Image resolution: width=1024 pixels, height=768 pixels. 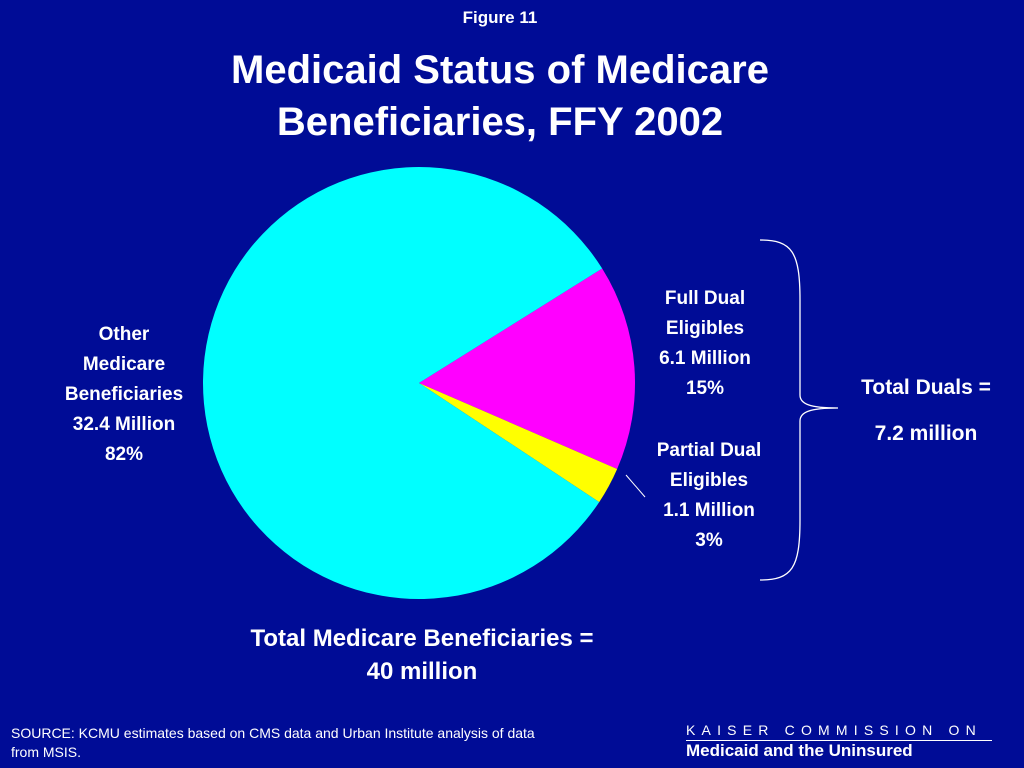 I want to click on label-full-dual: Full Dual Eligibles 6.1 Million 15%, so click(x=705, y=344).